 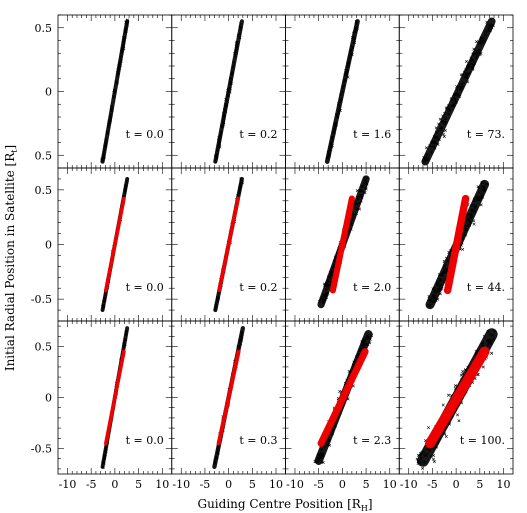 I want to click on panel-r3-c3: t = 2.3, so click(x=342, y=397).